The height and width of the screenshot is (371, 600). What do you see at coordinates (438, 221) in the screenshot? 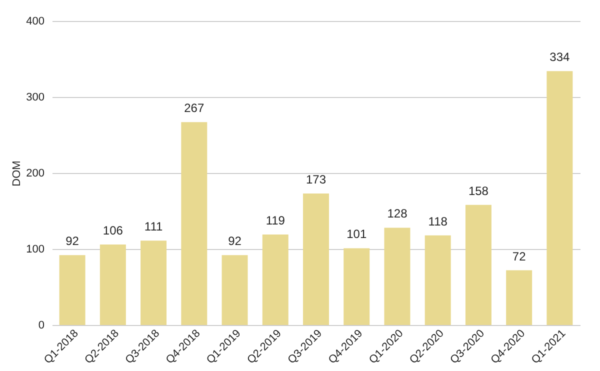
I see `data-label: 118` at bounding box center [438, 221].